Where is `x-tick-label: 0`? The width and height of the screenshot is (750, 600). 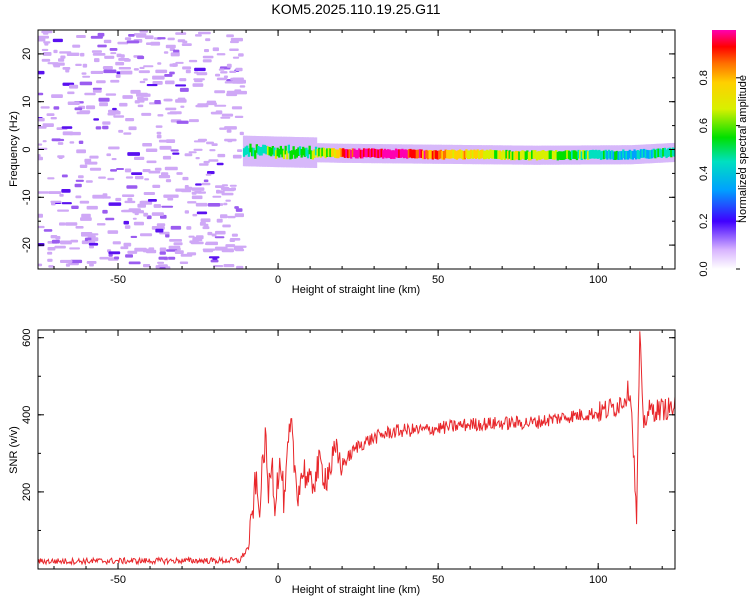
x-tick-label: 0 is located at coordinates (278, 280).